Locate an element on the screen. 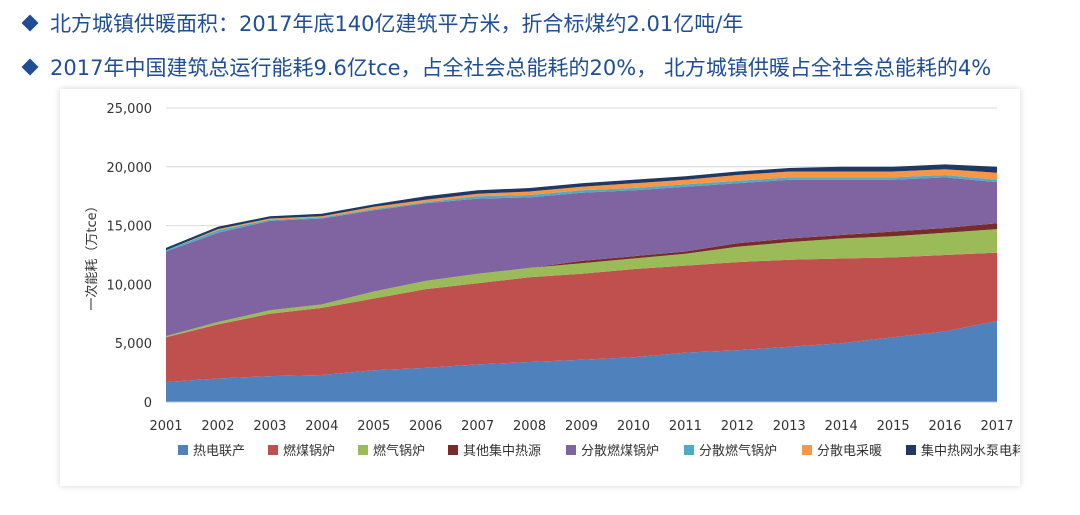  legend-item: 集中热网水泵电耗 is located at coordinates (965, 451).